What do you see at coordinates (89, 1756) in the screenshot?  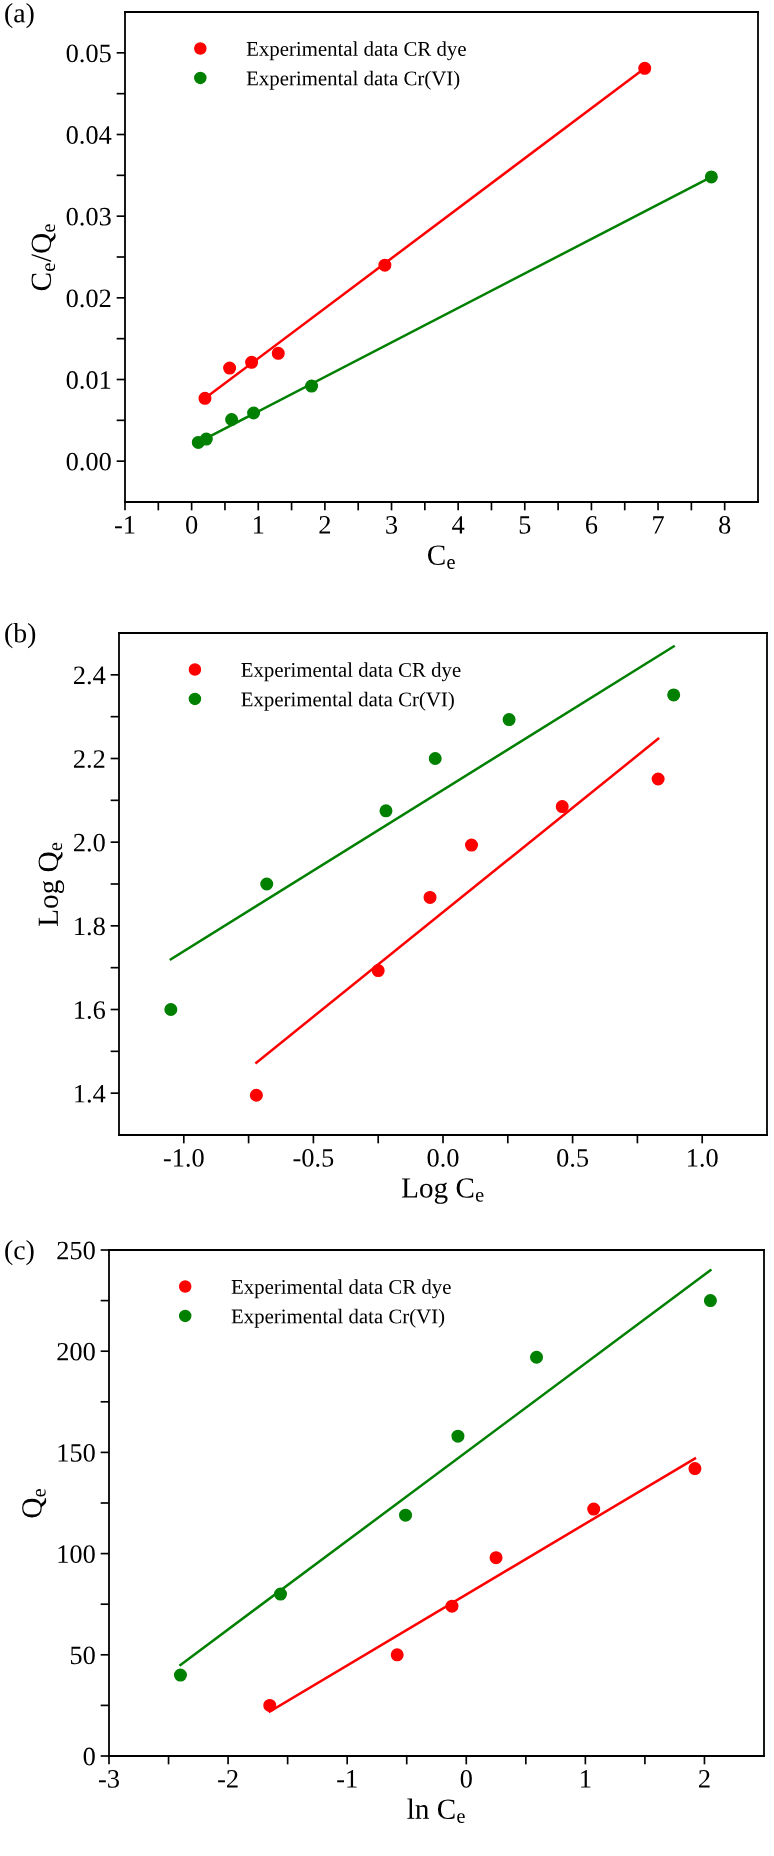 I see `y-tick-label: 0` at bounding box center [89, 1756].